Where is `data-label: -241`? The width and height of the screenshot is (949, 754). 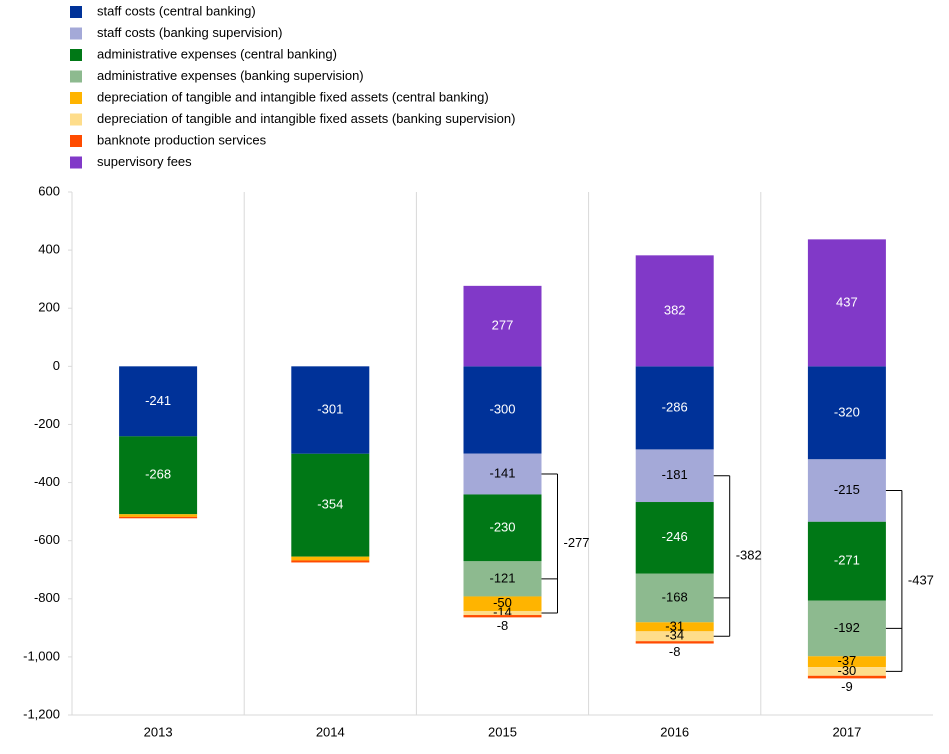
data-label: -241 is located at coordinates (158, 400).